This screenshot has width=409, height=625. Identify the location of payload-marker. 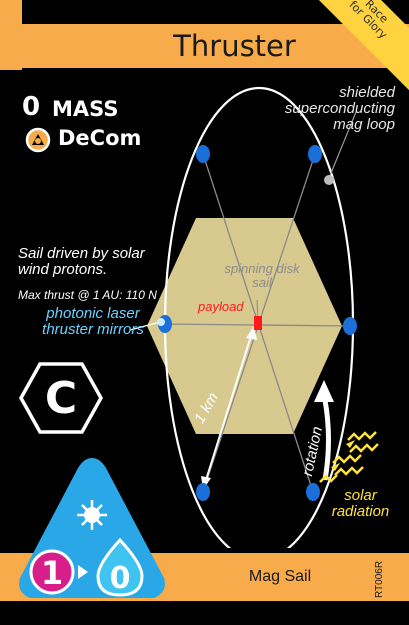
(258, 323).